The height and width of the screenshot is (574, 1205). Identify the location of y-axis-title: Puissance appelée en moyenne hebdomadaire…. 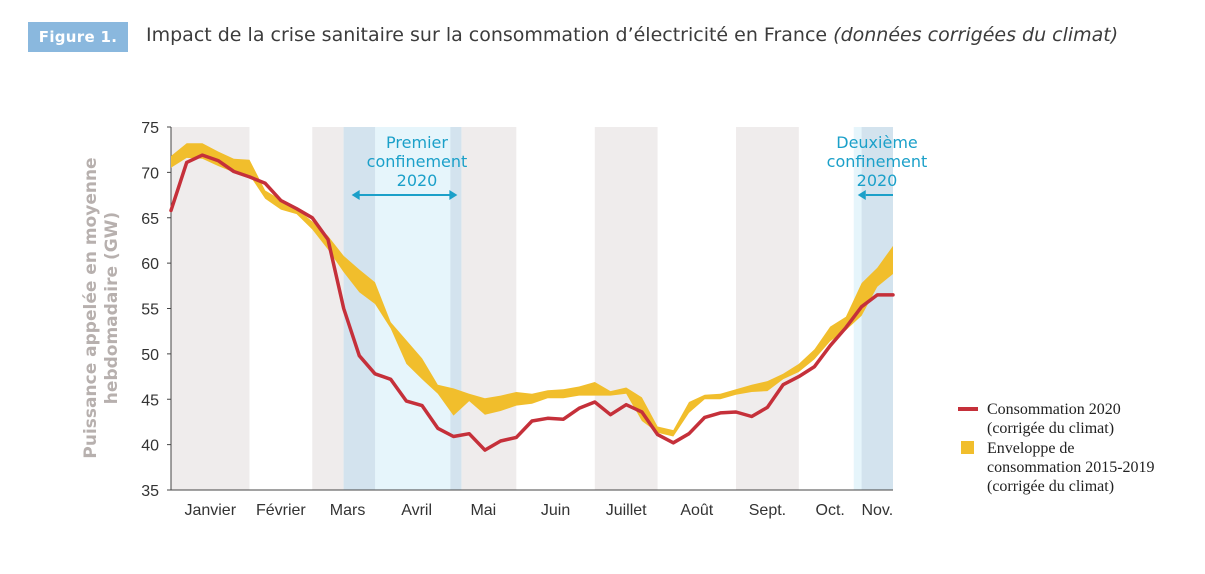
(101, 307).